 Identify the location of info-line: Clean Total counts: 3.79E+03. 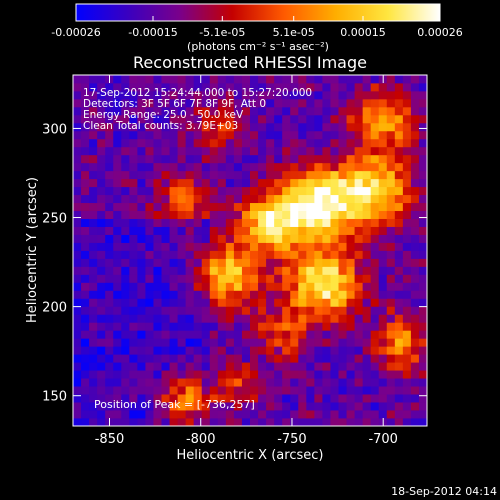
(160, 126).